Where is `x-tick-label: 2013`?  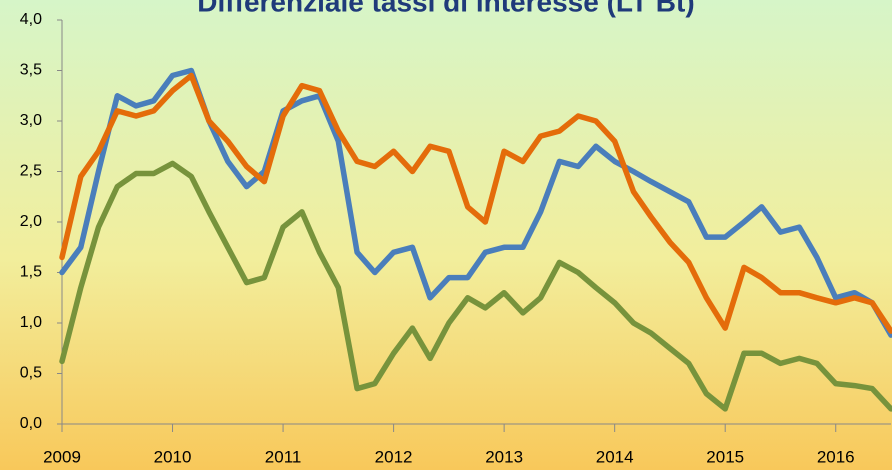 x-tick-label: 2013 is located at coordinates (504, 456).